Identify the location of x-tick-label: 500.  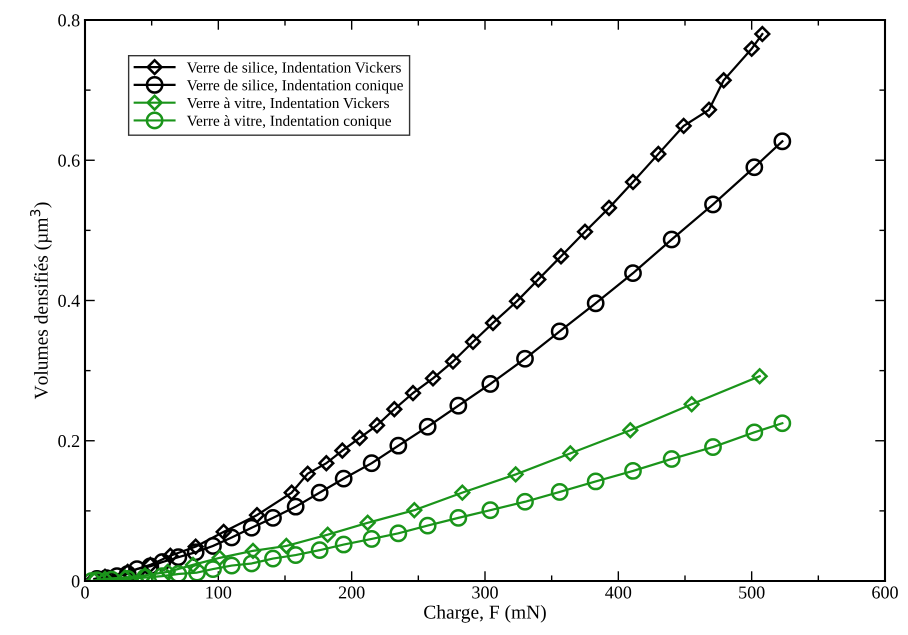
(752, 592).